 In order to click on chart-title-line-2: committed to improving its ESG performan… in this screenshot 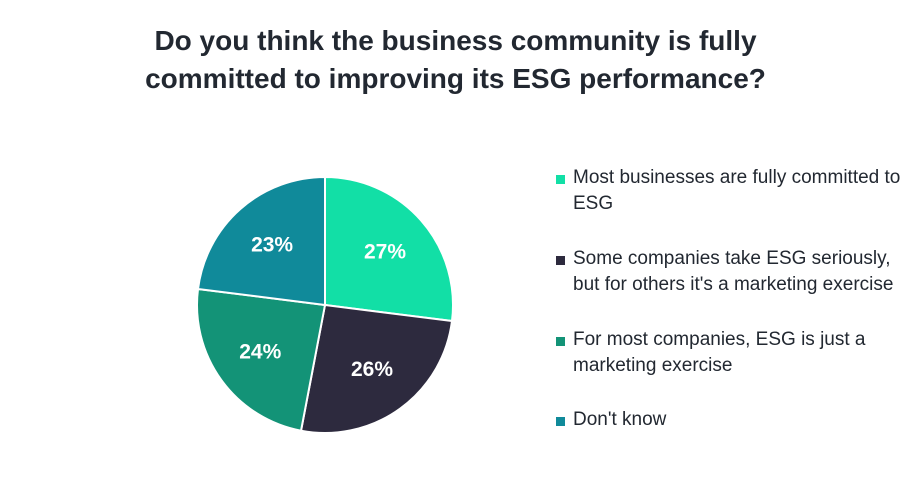, I will do `click(455, 78)`.